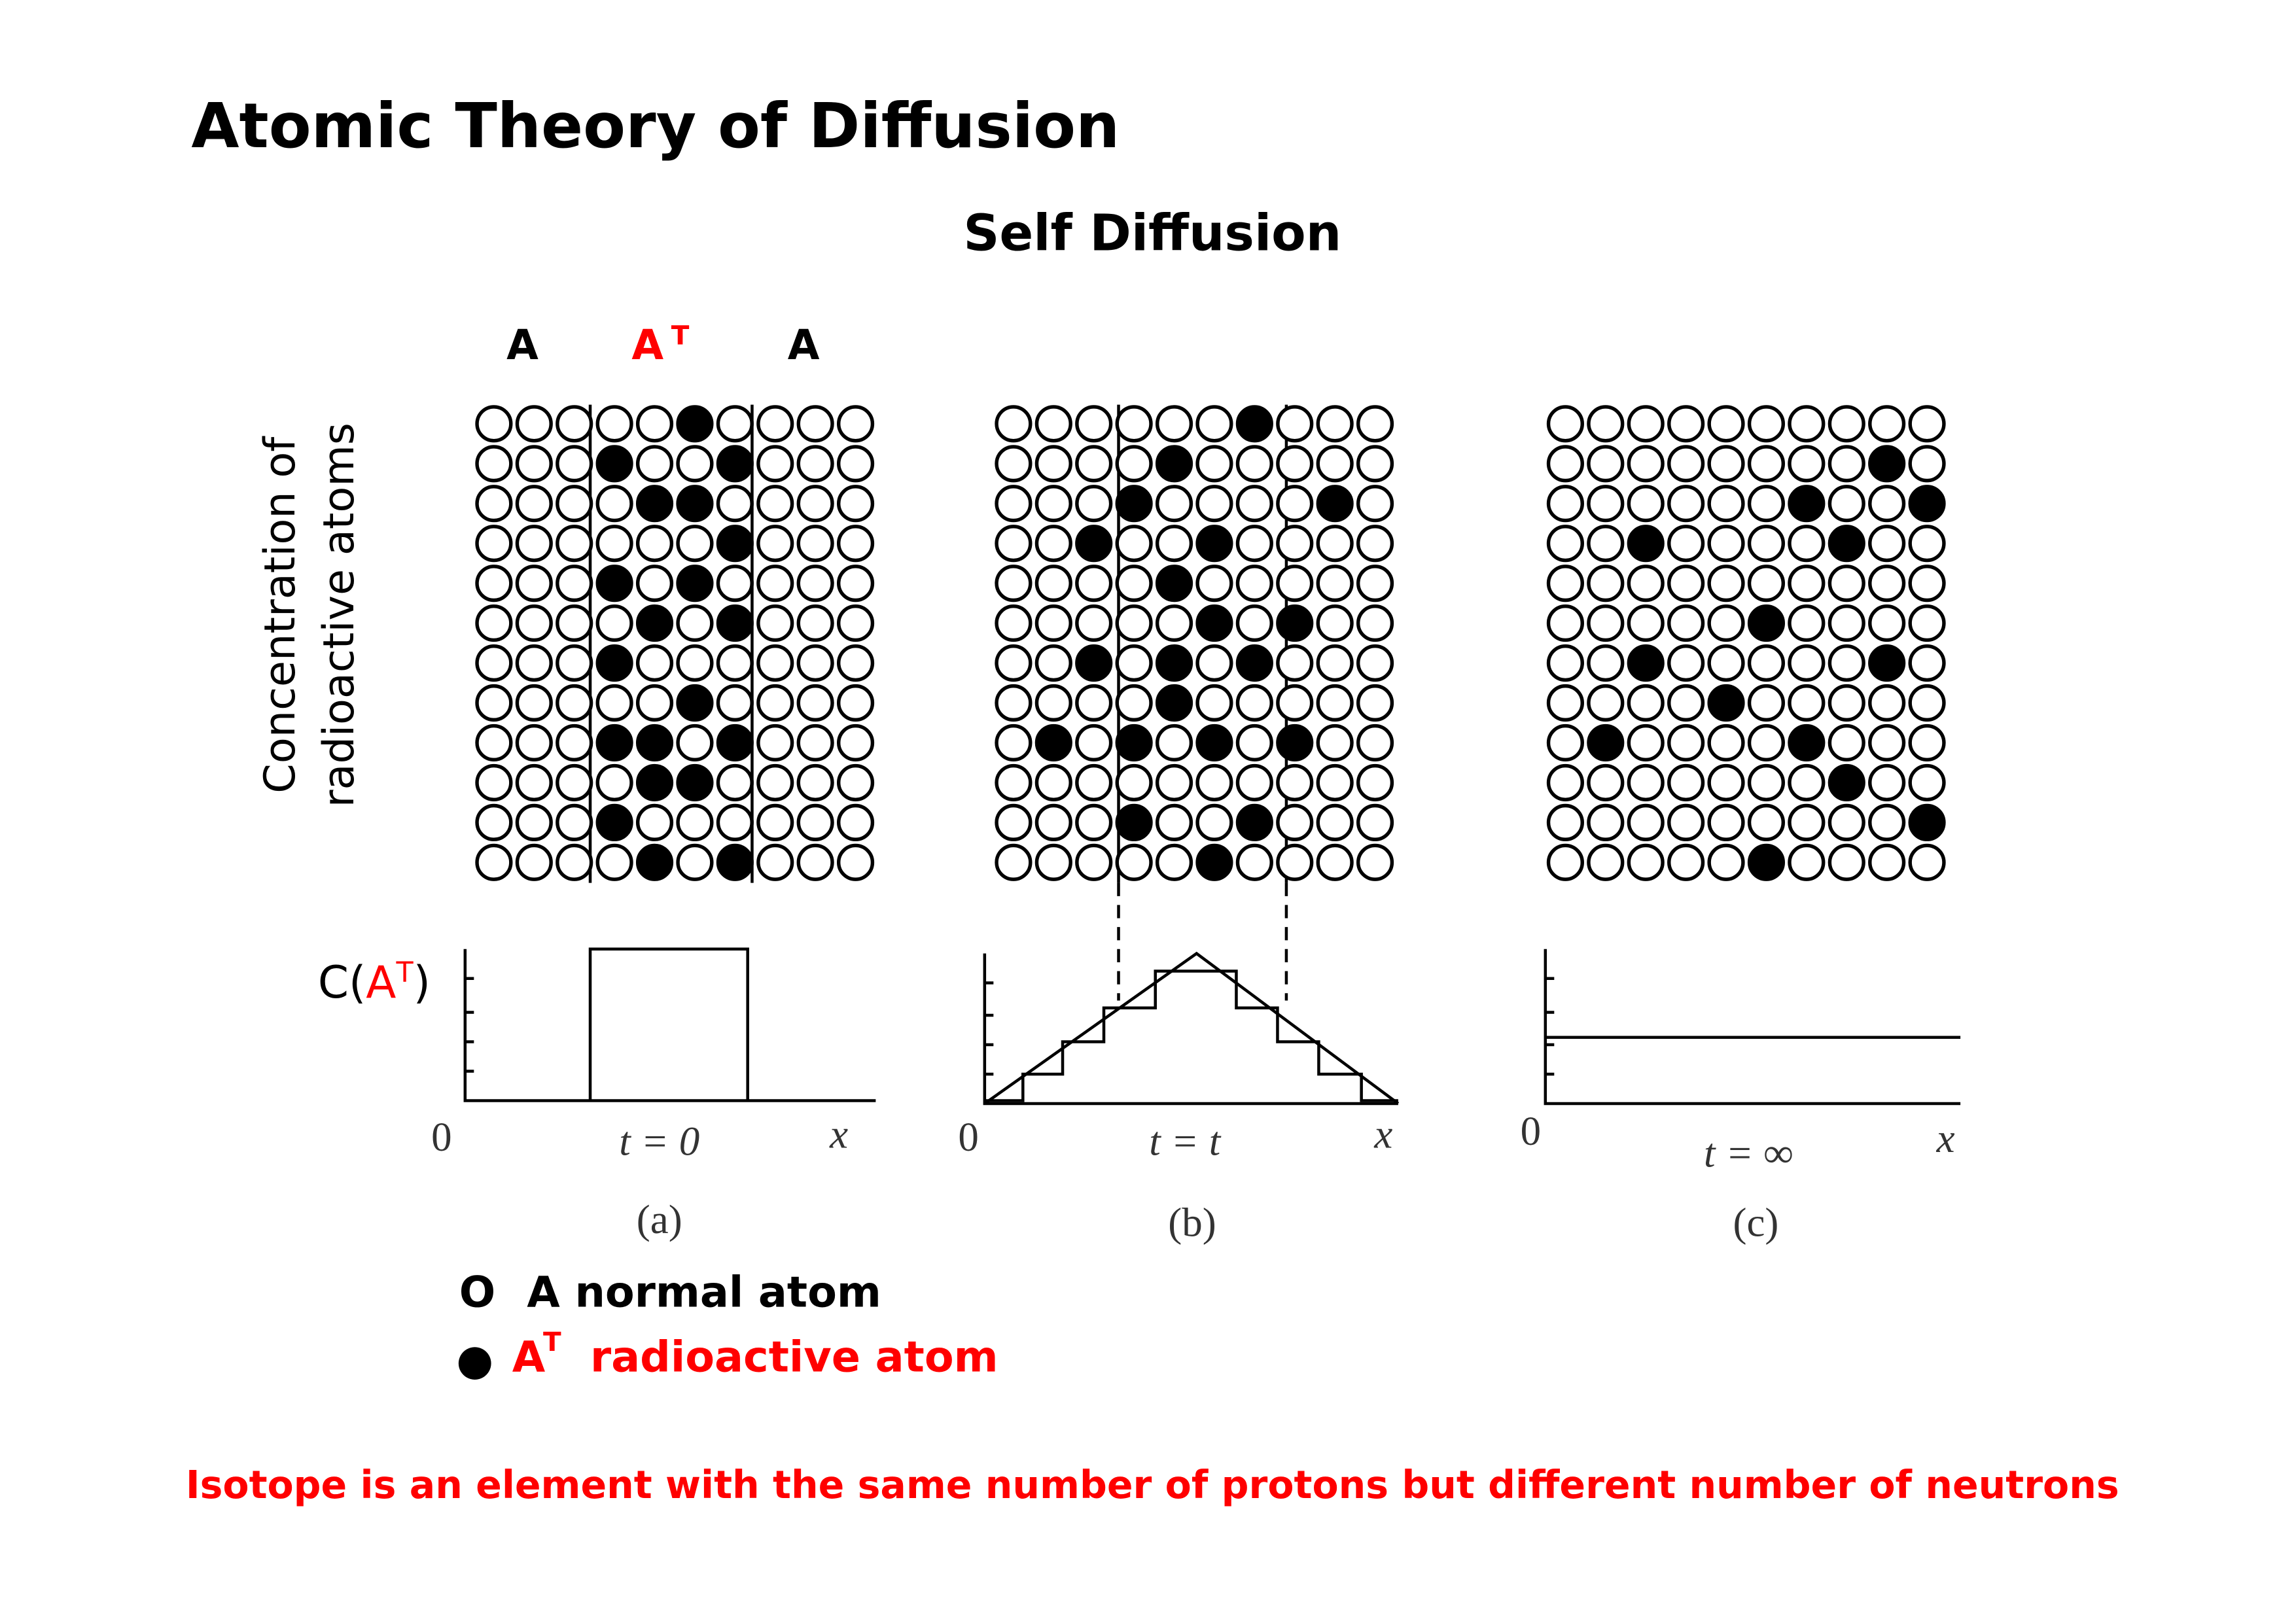 The width and height of the screenshot is (2296, 1623). I want to click on profile, so click(1191, 1028).